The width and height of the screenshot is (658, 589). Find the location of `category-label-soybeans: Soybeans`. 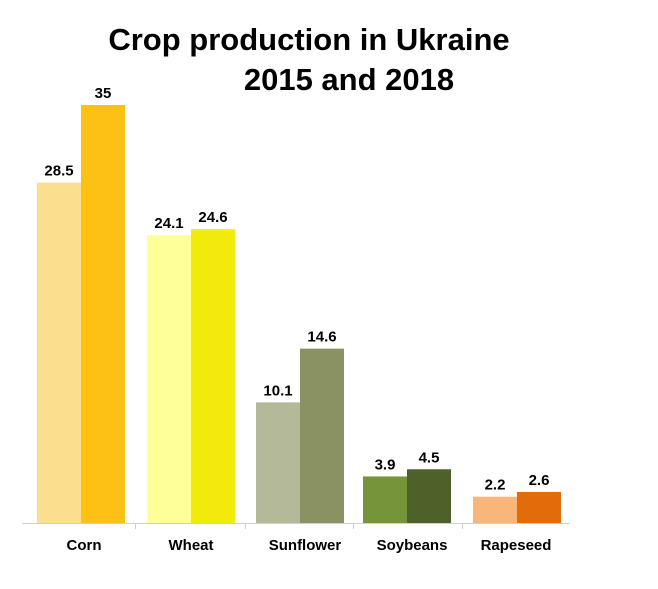

category-label-soybeans: Soybeans is located at coordinates (412, 545).